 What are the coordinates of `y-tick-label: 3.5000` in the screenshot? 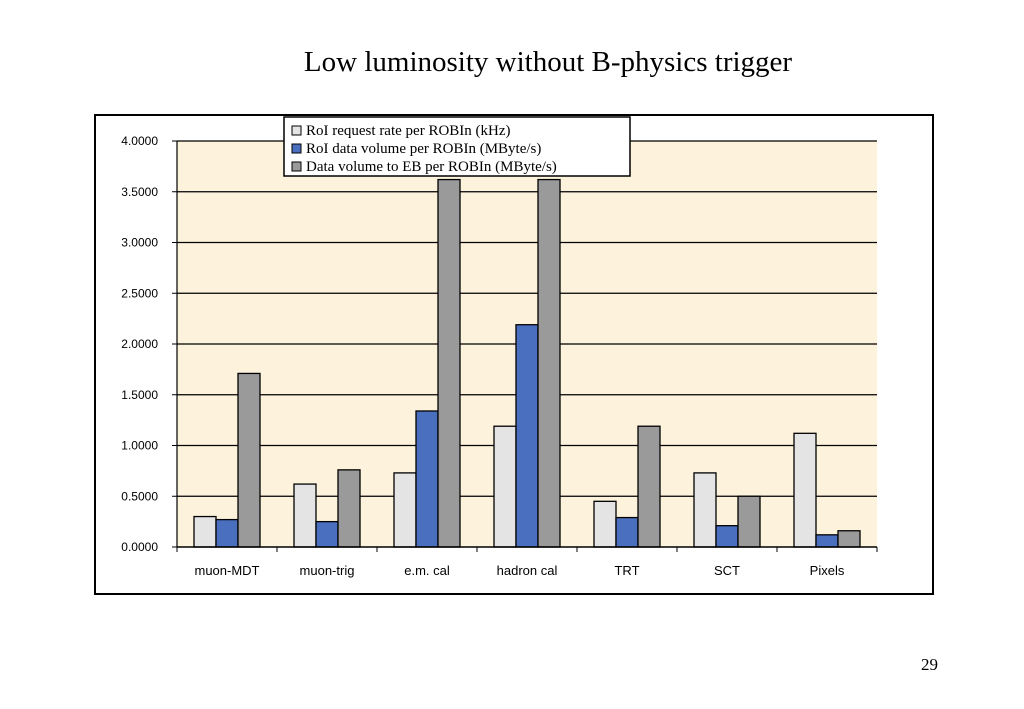 It's located at (139, 192).